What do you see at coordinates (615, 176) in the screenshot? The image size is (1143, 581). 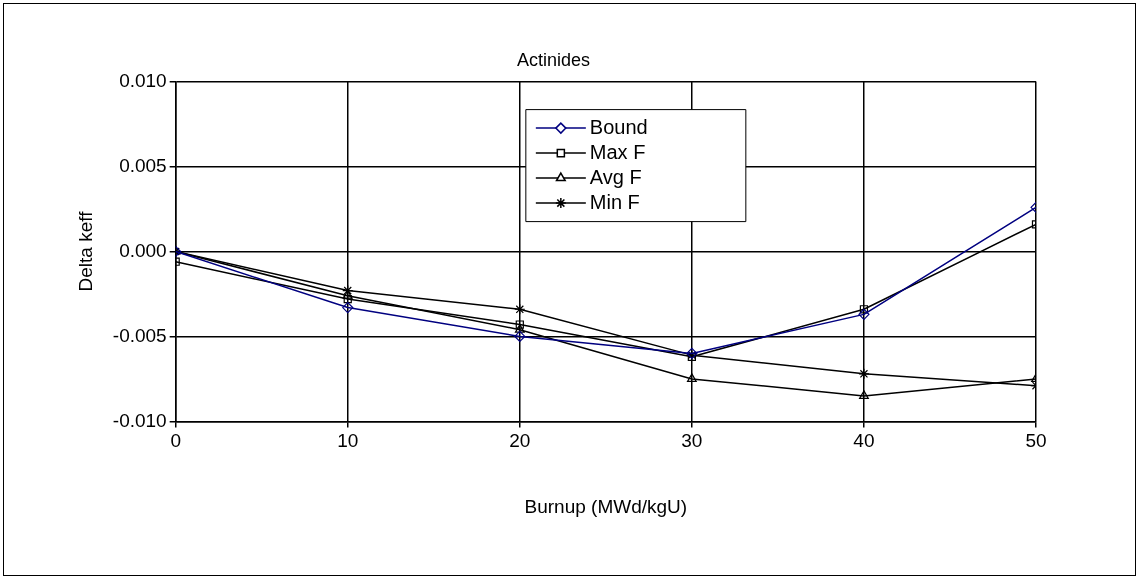 I see `legend-label: Avg F` at bounding box center [615, 176].